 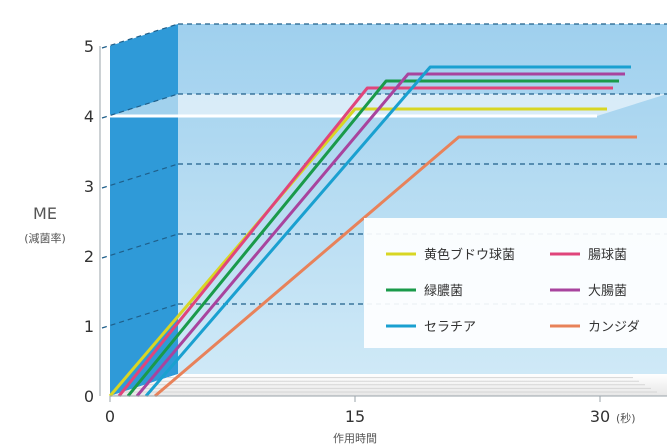 I want to click on legend-label: 大腸菌, so click(x=607, y=291).